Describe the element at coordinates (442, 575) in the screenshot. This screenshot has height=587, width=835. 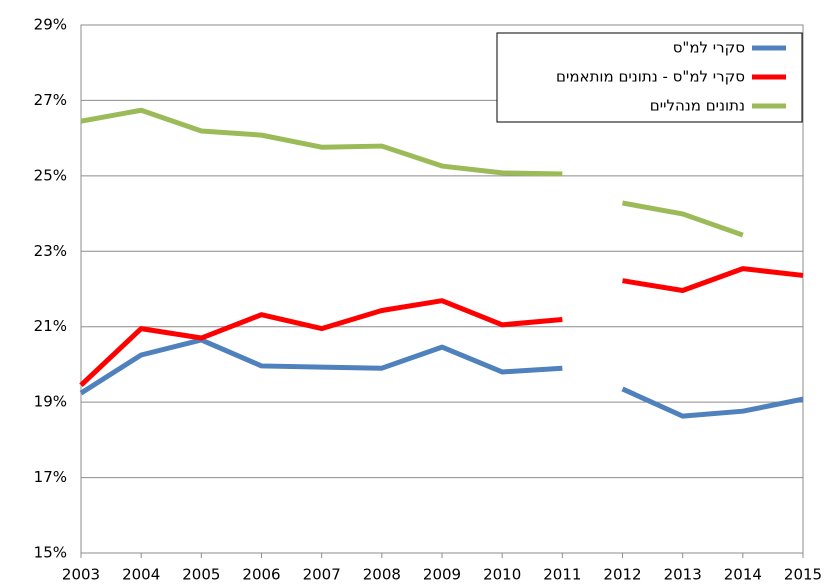
I see `x-tick-label: 2009` at that location.